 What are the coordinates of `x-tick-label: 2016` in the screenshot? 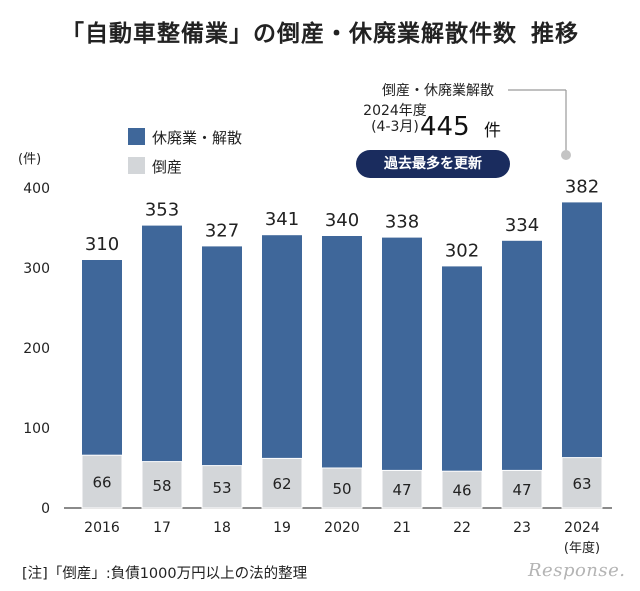 It's located at (102, 528).